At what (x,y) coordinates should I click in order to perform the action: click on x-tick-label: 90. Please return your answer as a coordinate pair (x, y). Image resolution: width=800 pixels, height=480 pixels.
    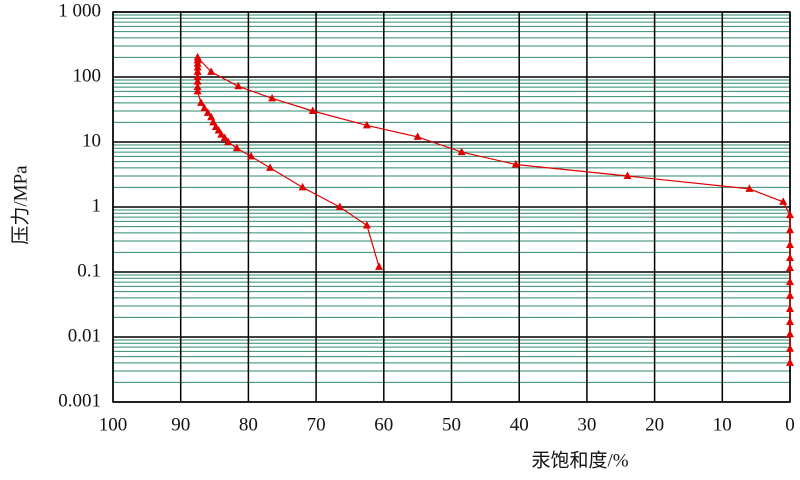
    Looking at the image, I should click on (180, 424).